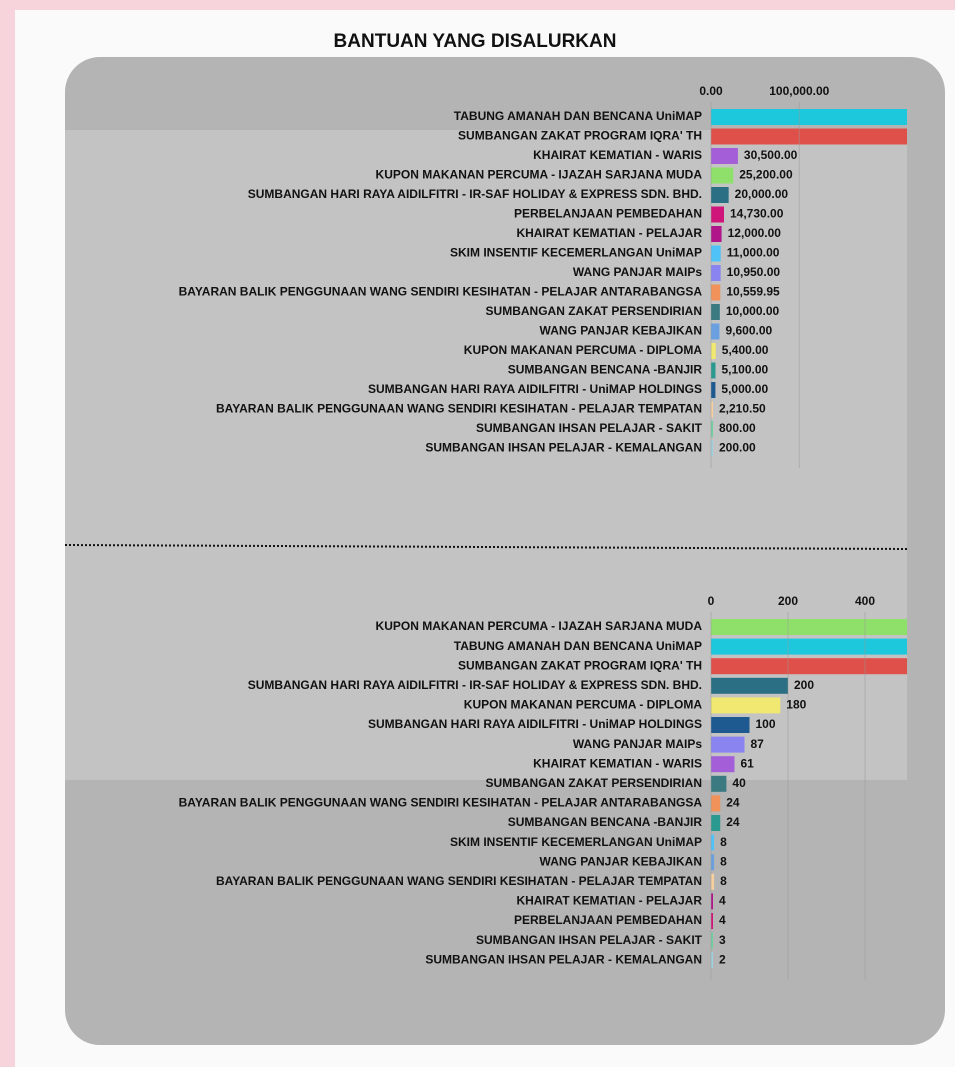  I want to click on x-tick-label: 0.00, so click(711, 91).